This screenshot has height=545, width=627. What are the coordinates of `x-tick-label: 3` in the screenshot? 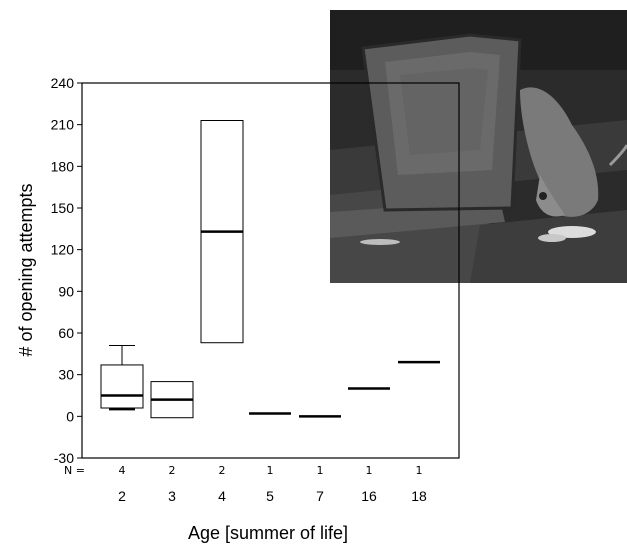 It's located at (172, 496).